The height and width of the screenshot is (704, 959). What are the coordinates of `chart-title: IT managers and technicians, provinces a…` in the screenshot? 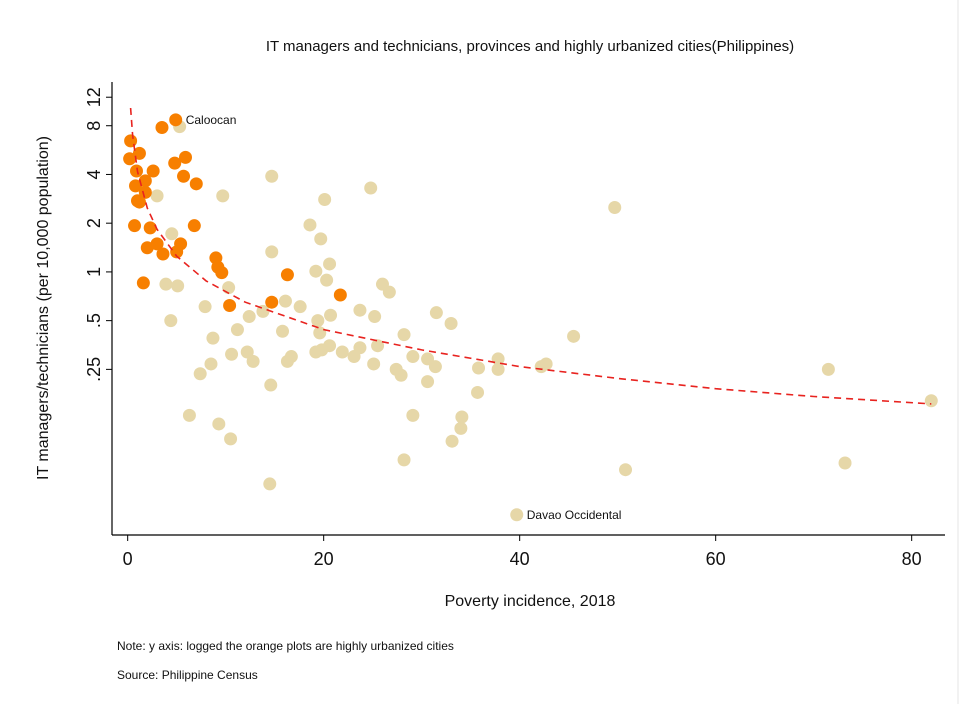 It's located at (530, 46).